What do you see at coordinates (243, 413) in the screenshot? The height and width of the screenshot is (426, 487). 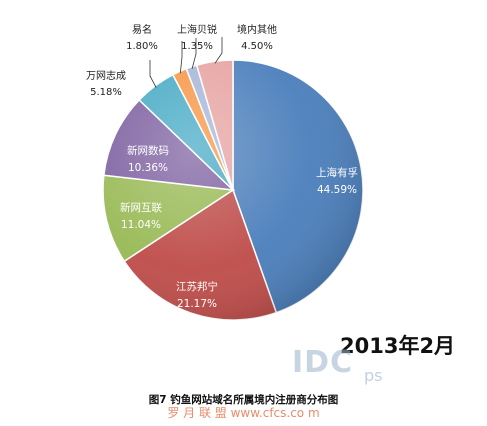 I see `caption-watermark: 罗 月 联 盟 www.cfcs.co m` at bounding box center [243, 413].